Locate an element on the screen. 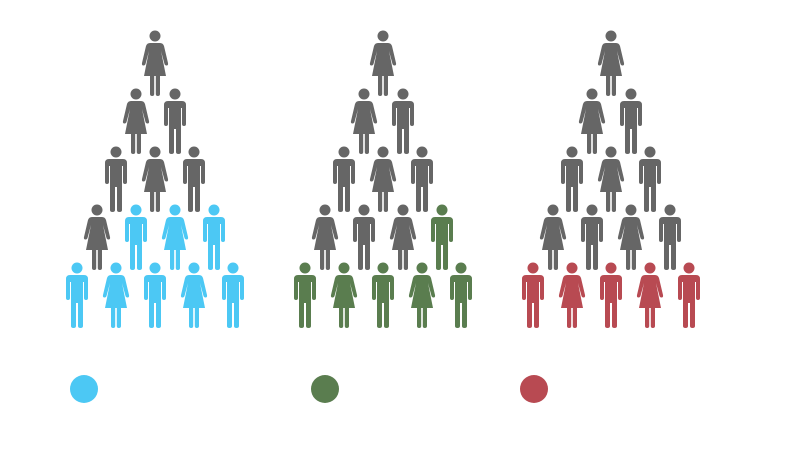 This screenshot has width=800, height=457. legend-dot-red is located at coordinates (534, 389).